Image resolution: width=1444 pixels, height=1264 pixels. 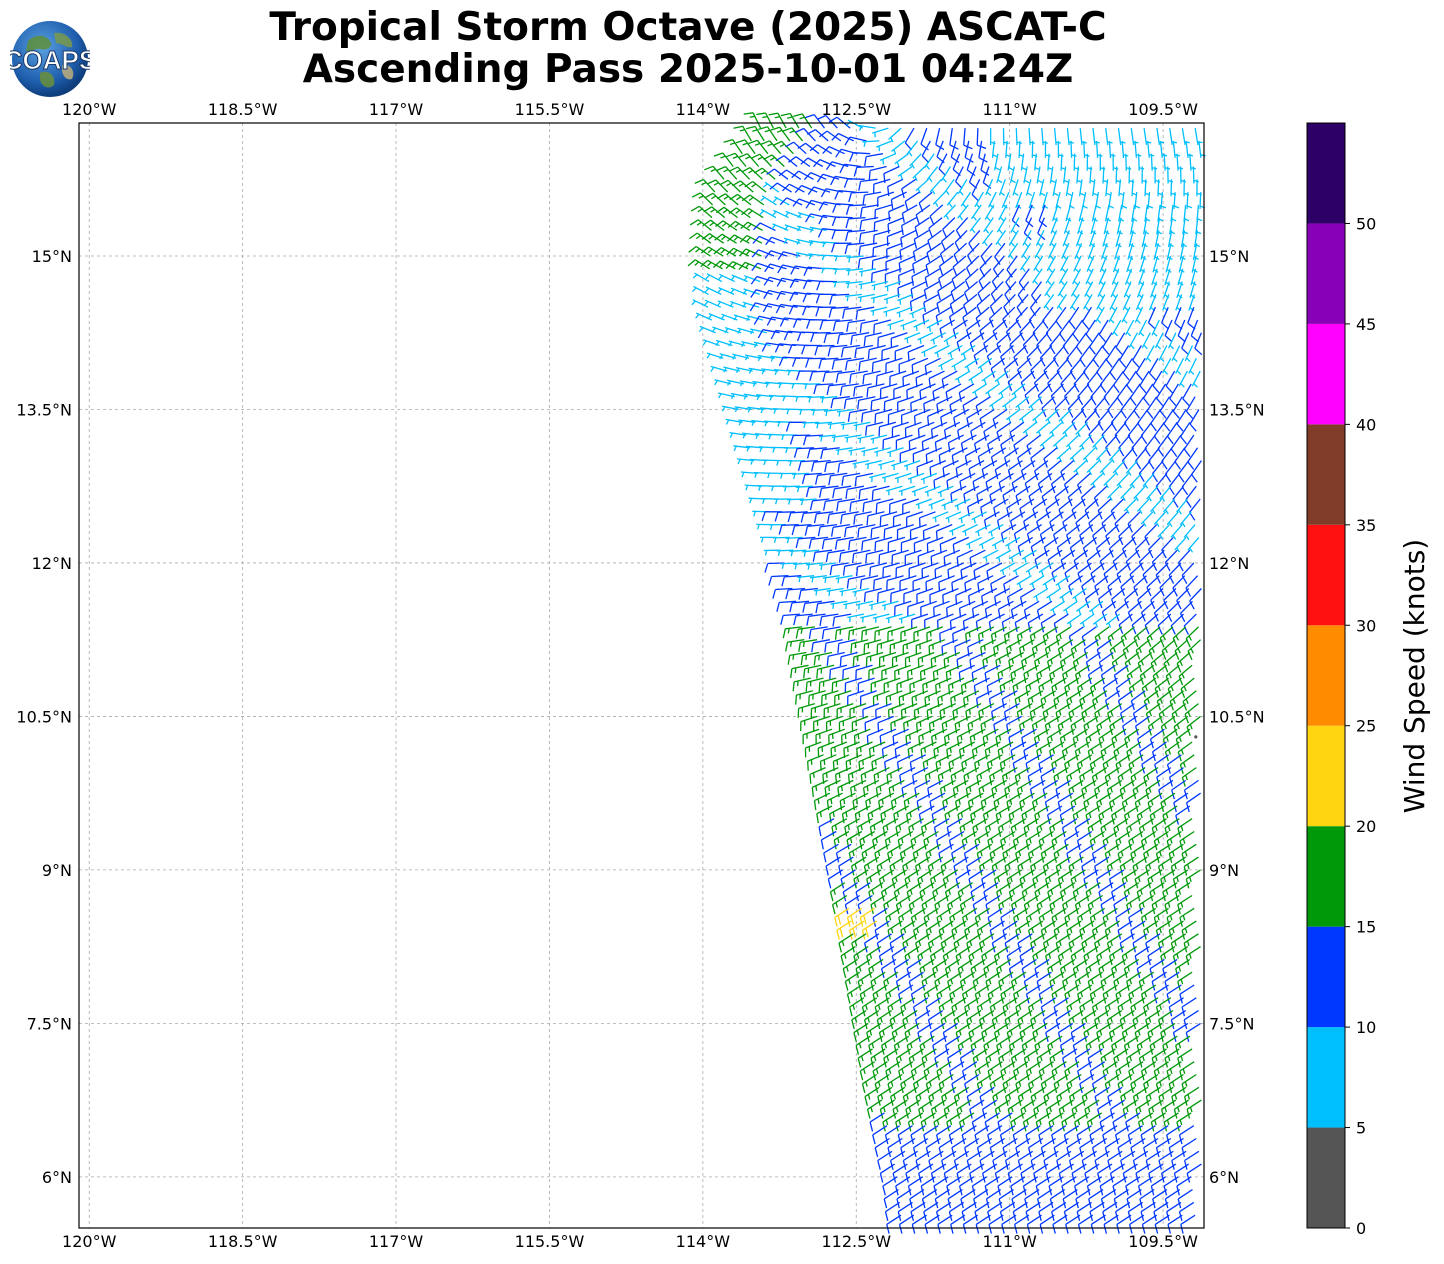 What do you see at coordinates (1326, 675) in the screenshot?
I see `colorbar-bin` at bounding box center [1326, 675].